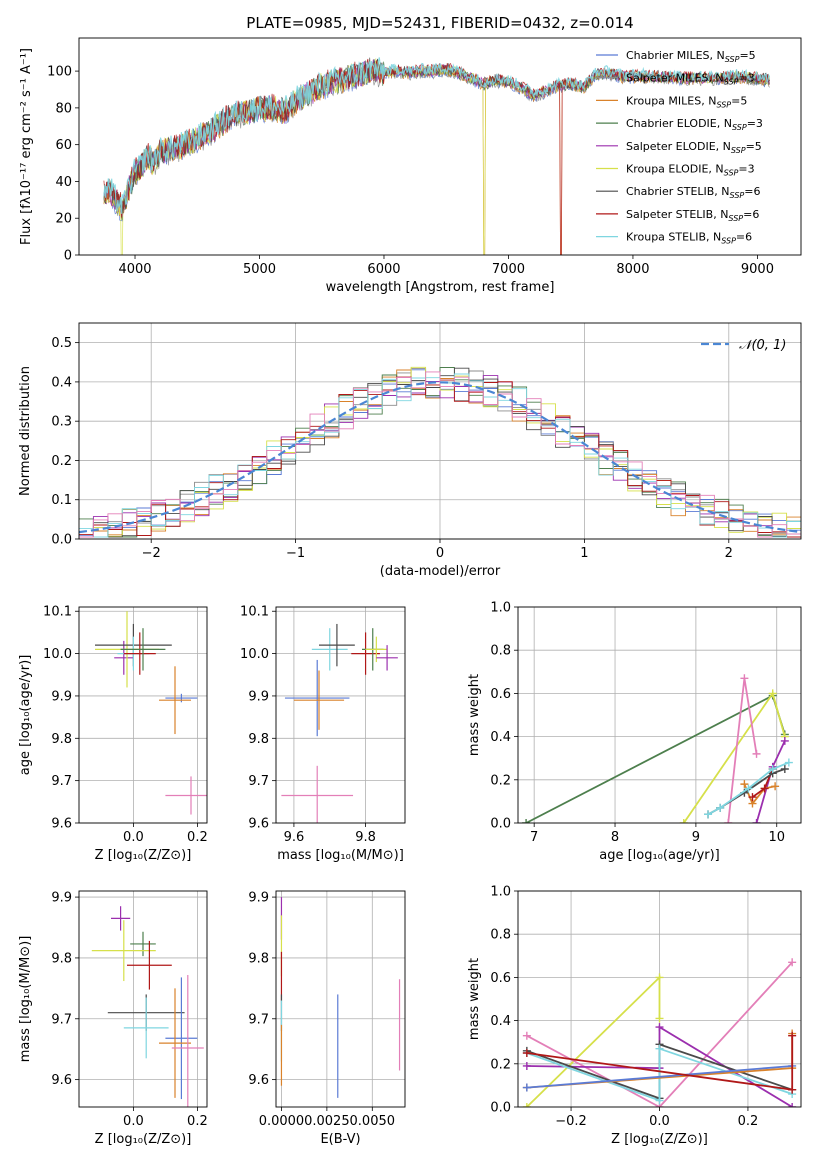  I want to click on spectrum-line-kroupa-stelib, so click(437, 135).